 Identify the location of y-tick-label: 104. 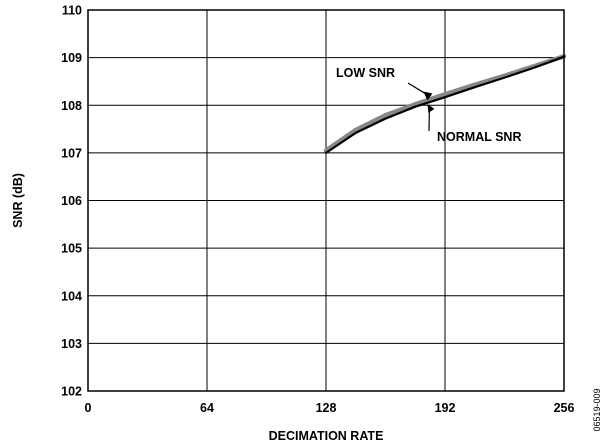
(71, 296).